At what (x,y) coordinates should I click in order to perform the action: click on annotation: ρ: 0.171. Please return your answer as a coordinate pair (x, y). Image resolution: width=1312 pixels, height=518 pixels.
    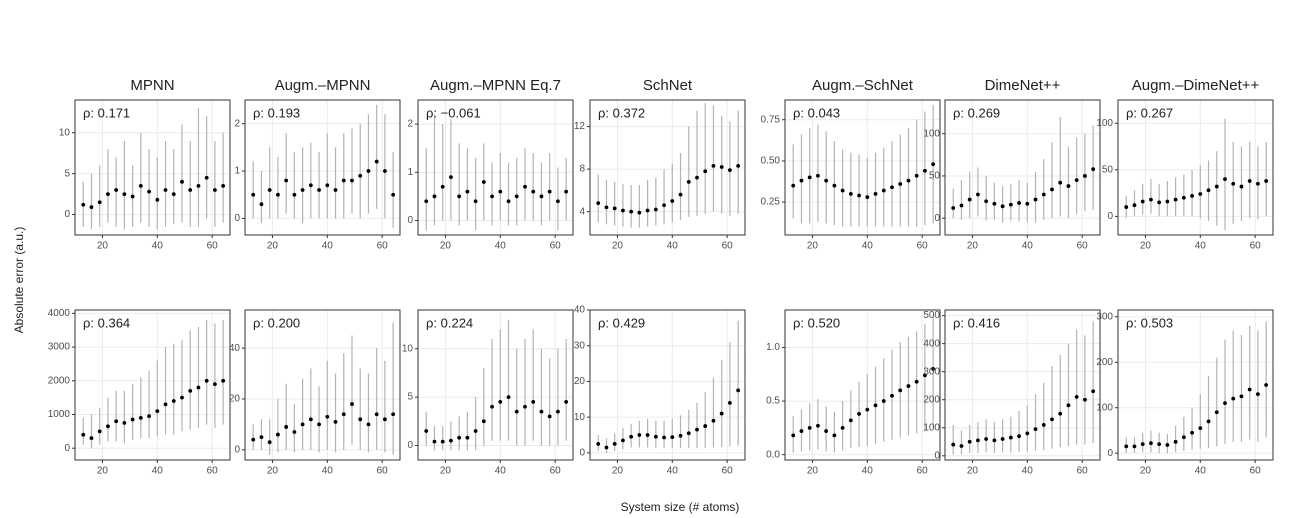
    Looking at the image, I should click on (106, 112).